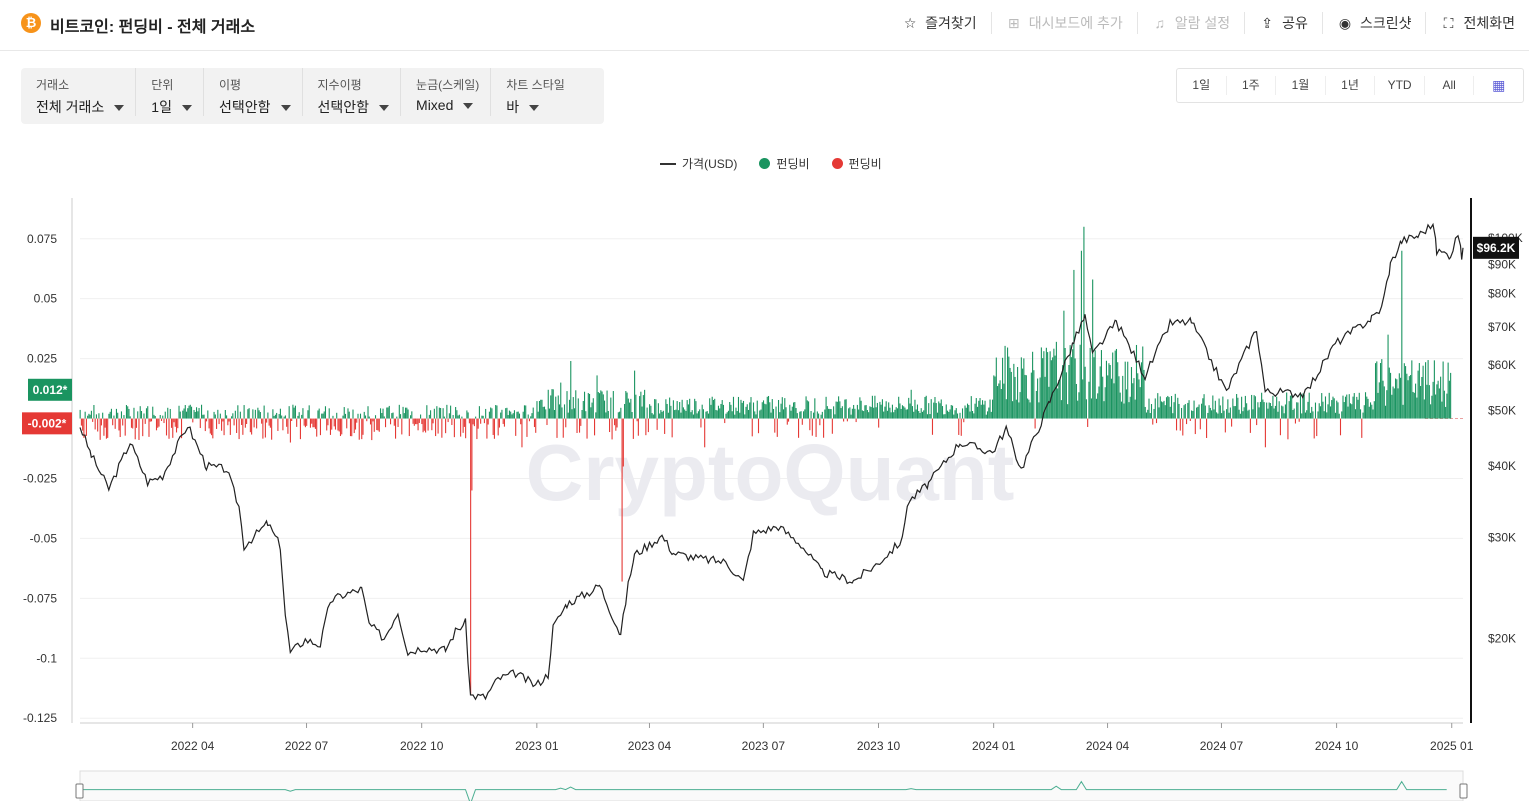  What do you see at coordinates (79, 92) in the screenshot?
I see `filter-0: 거래소 전체 거래소` at bounding box center [79, 92].